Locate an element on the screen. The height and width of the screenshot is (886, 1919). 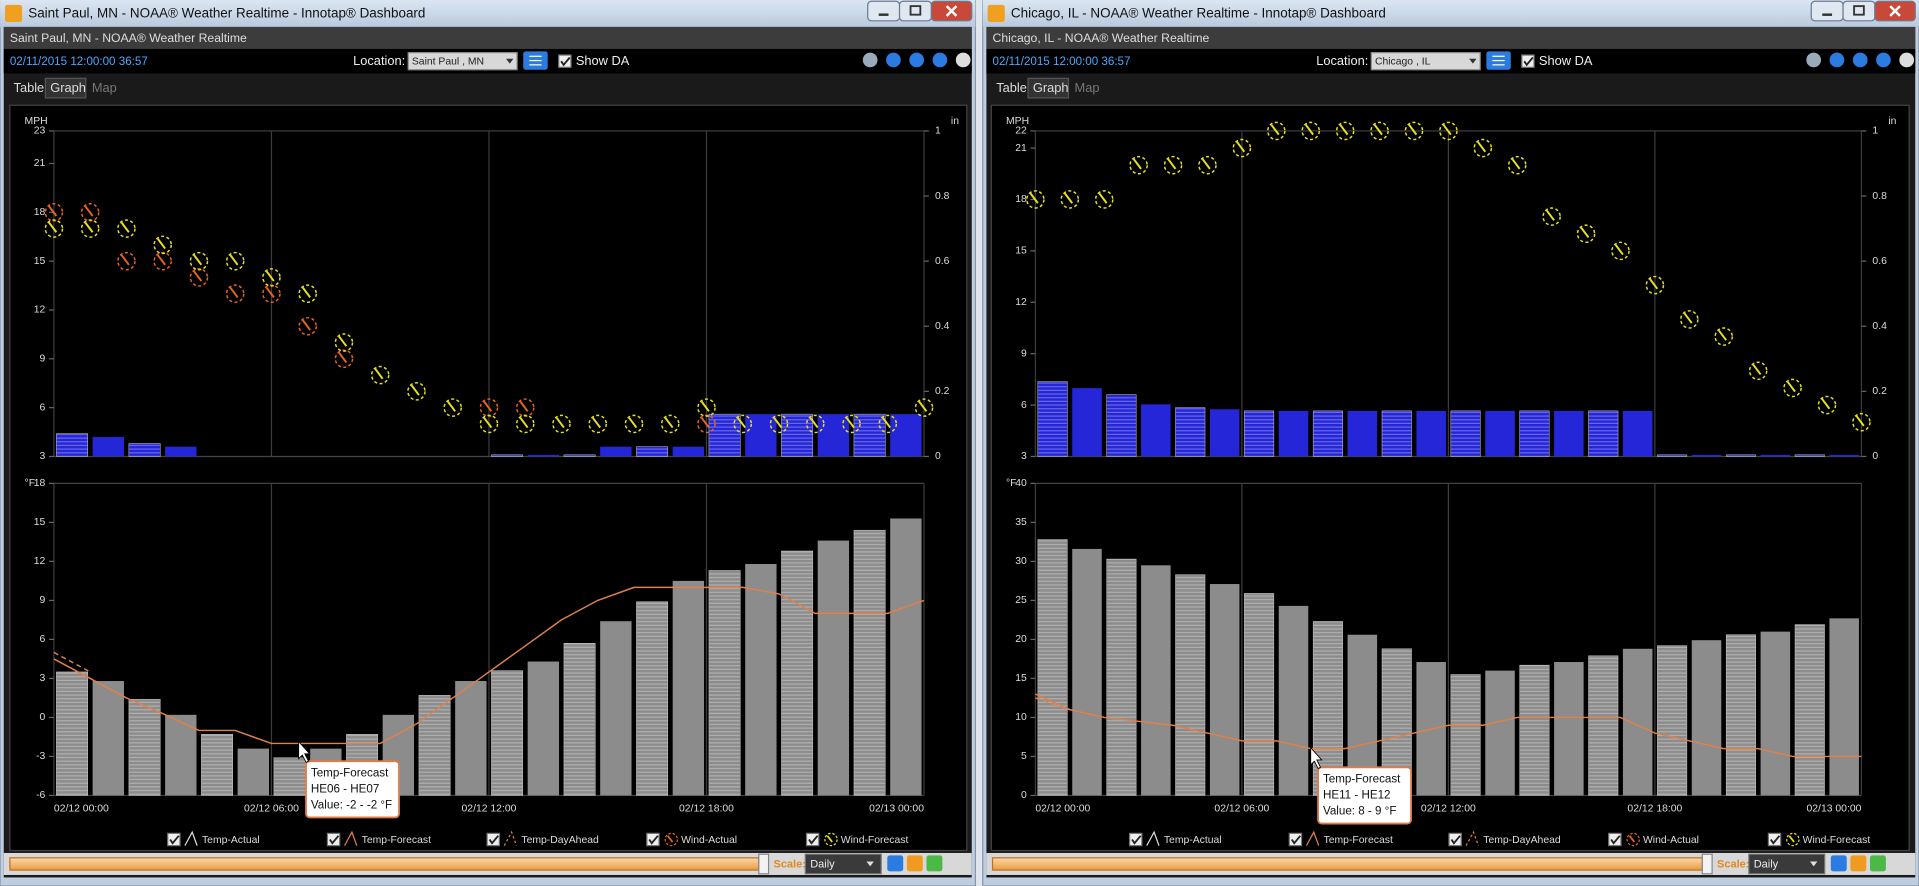
scale-label: Scale: is located at coordinates (789, 864).